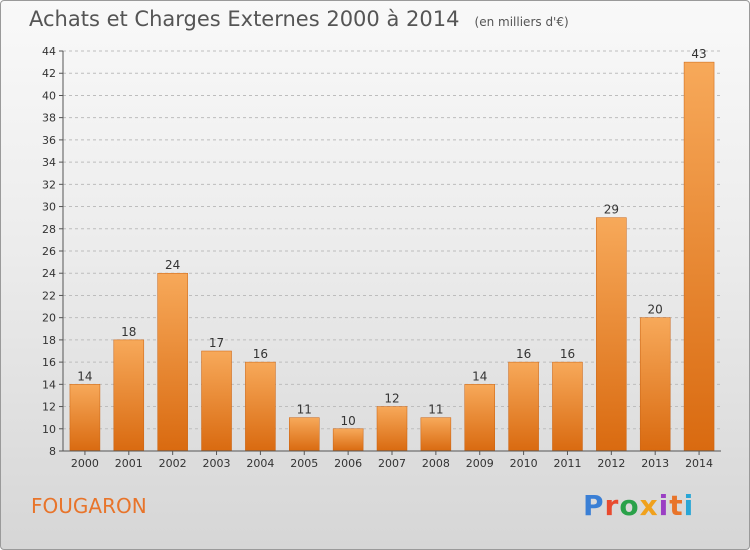  I want to click on x-tick-label: 2014, so click(699, 463).